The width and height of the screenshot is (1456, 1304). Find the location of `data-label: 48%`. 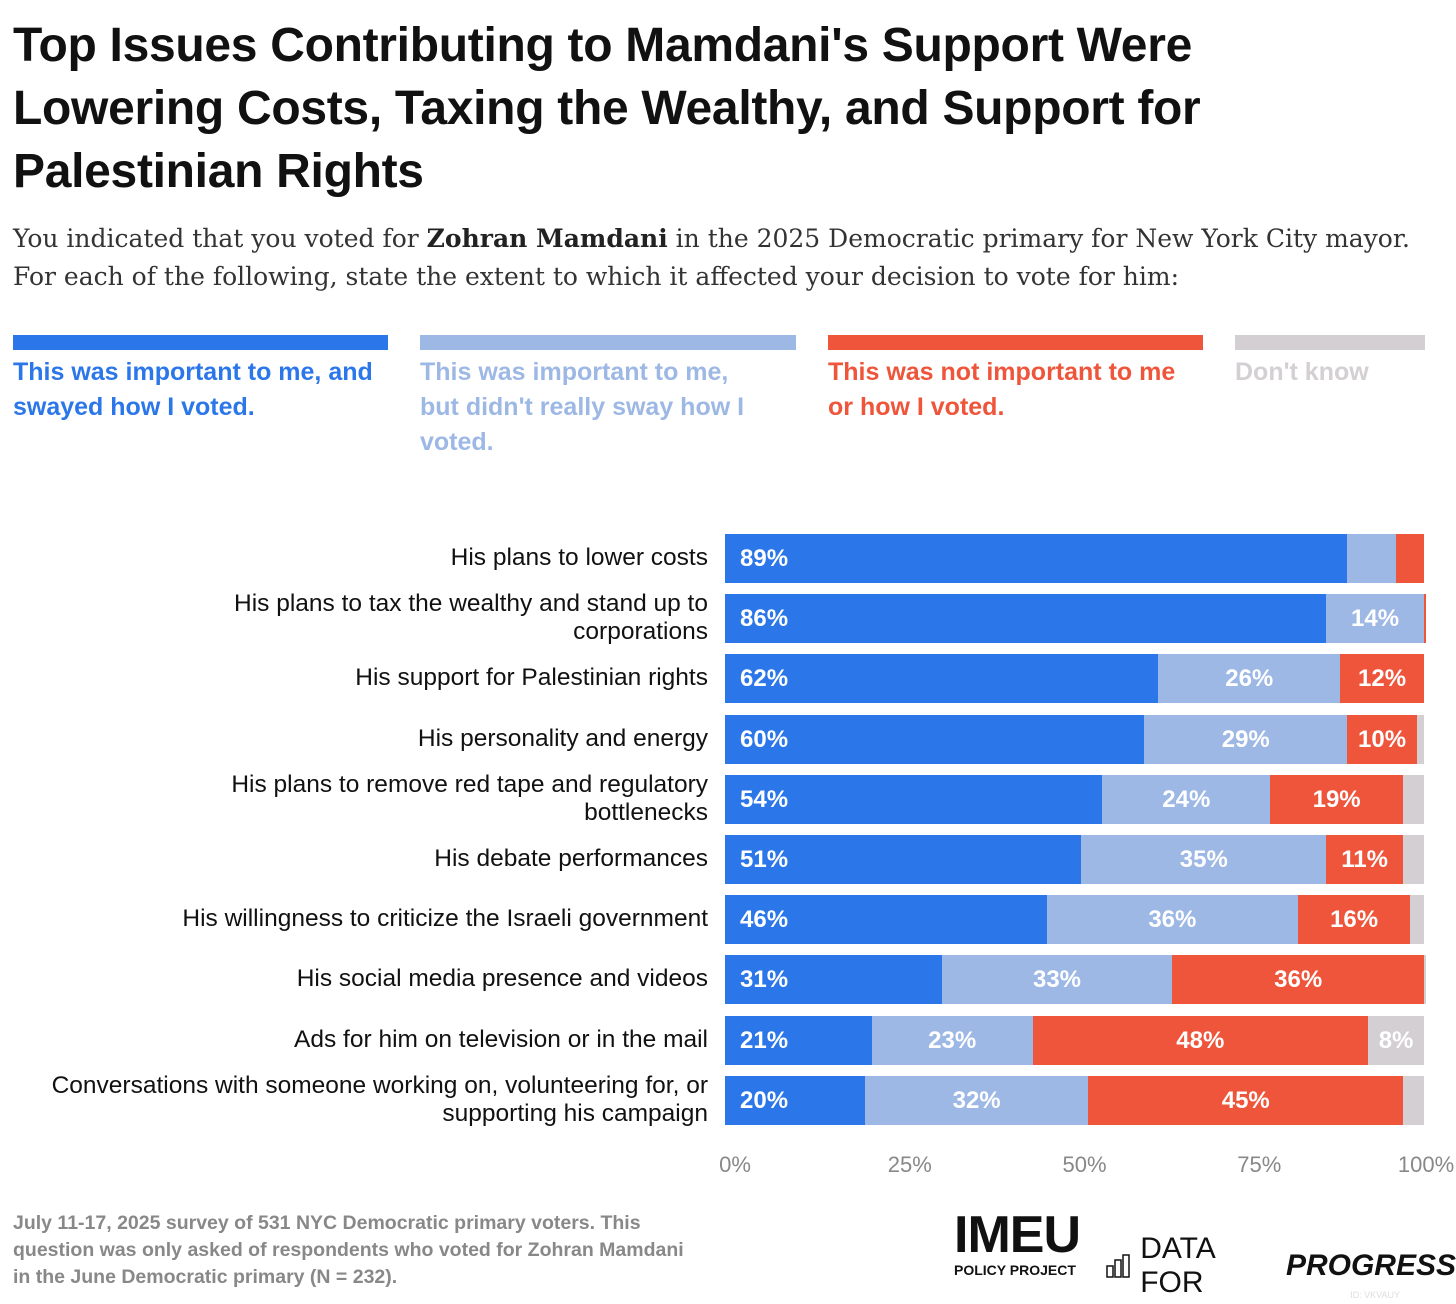

data-label: 48% is located at coordinates (1200, 1040).